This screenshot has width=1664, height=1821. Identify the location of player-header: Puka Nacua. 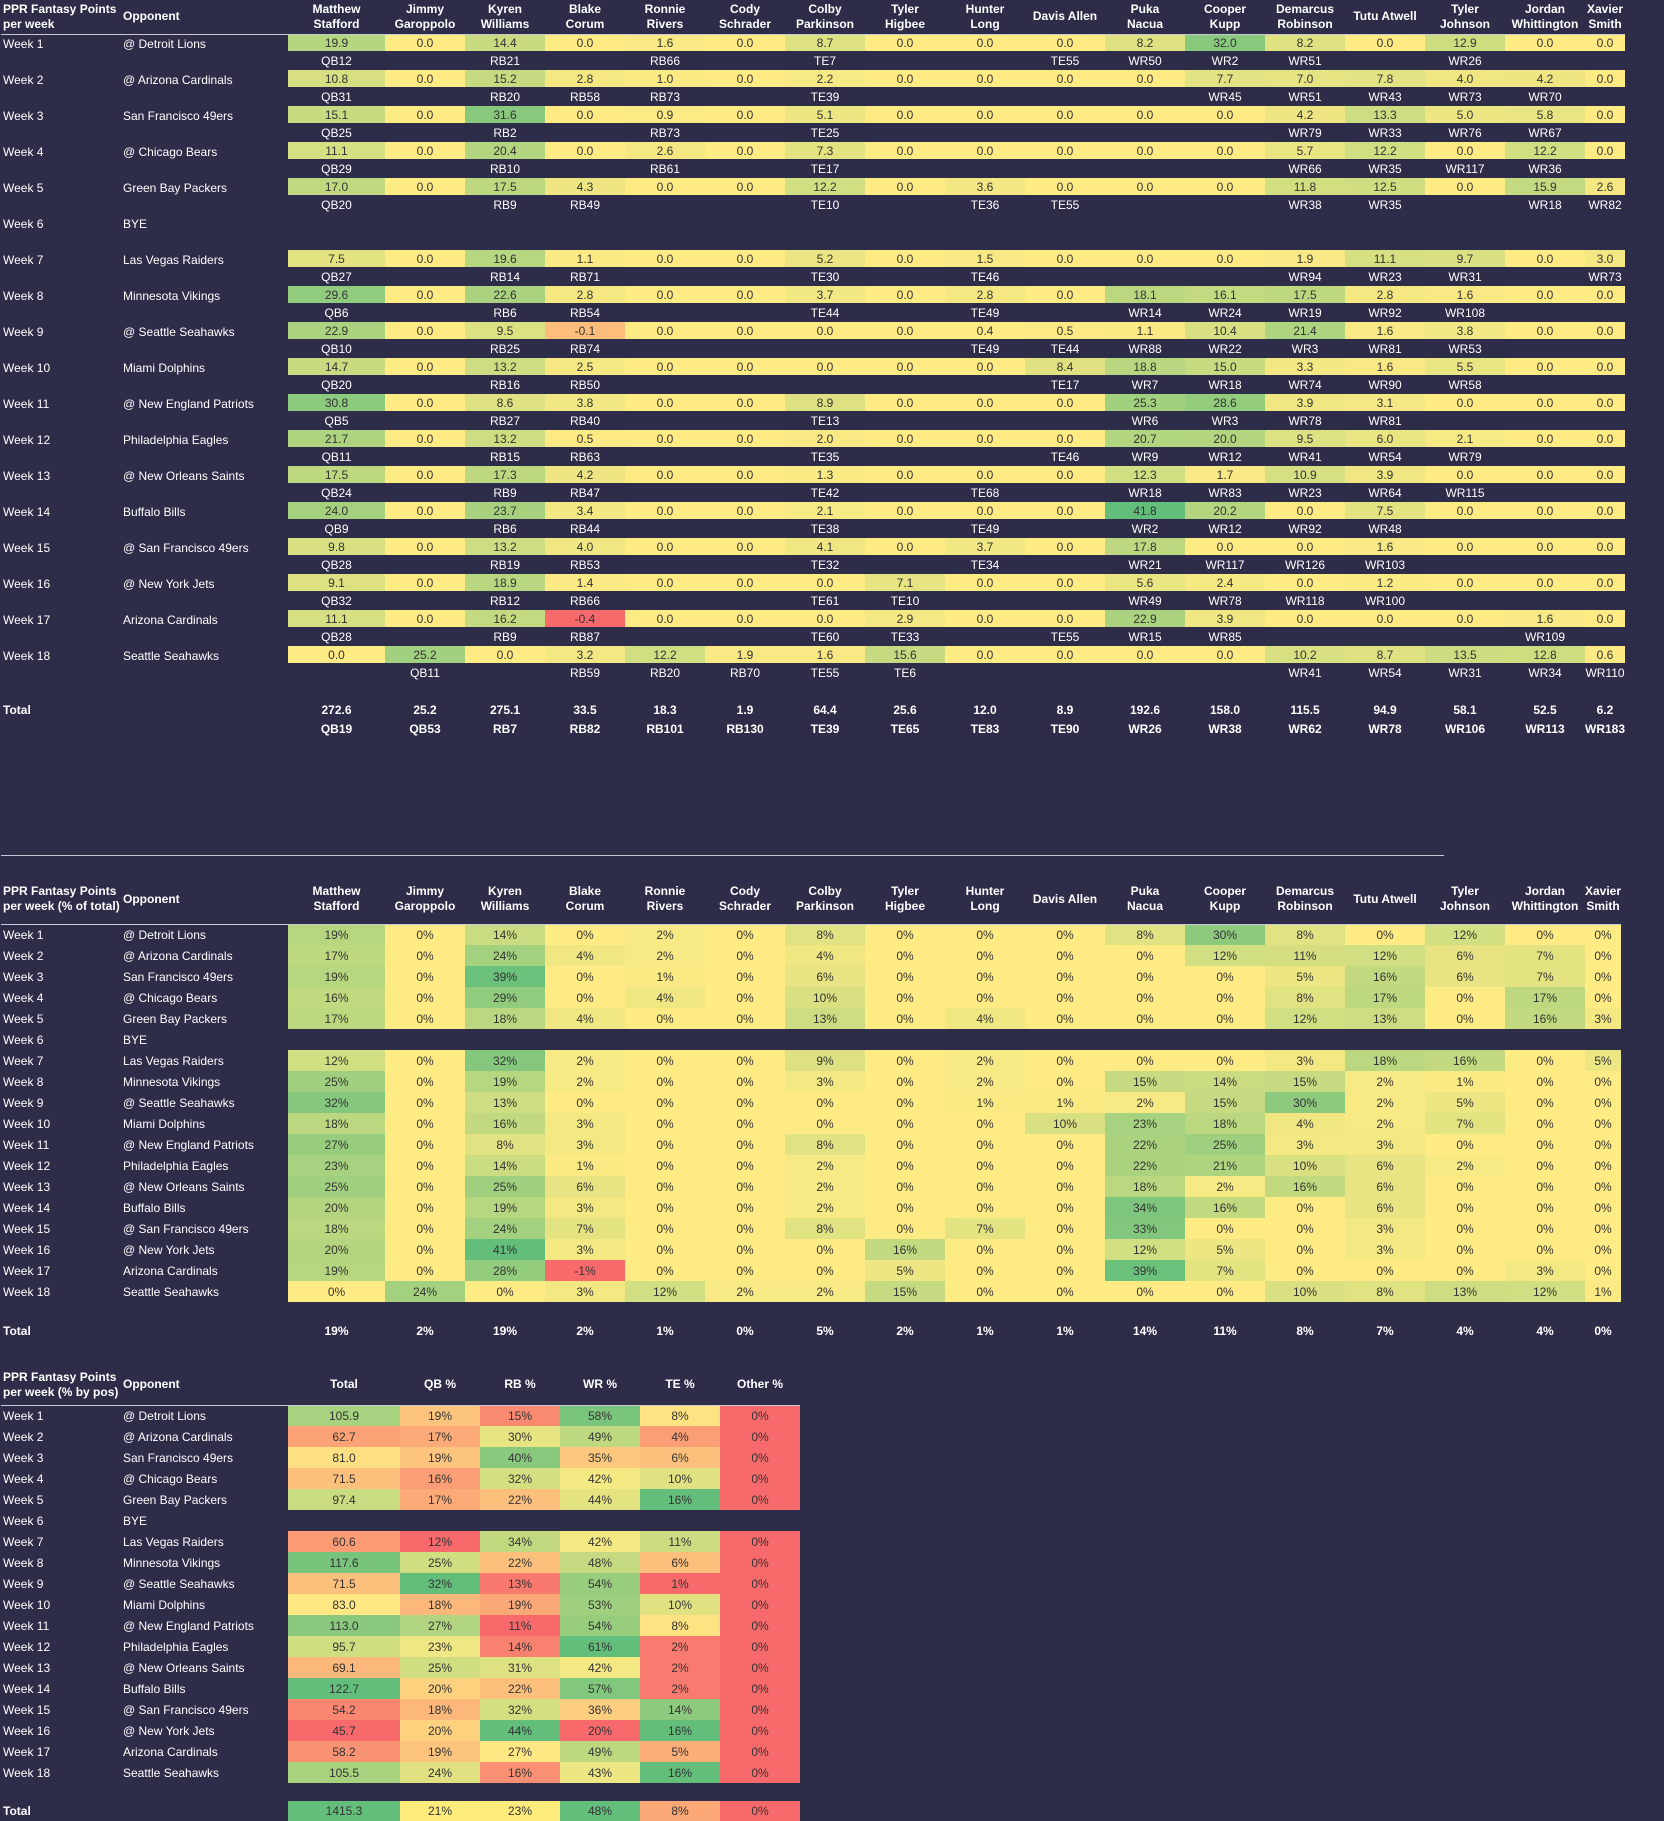
(1145, 900).